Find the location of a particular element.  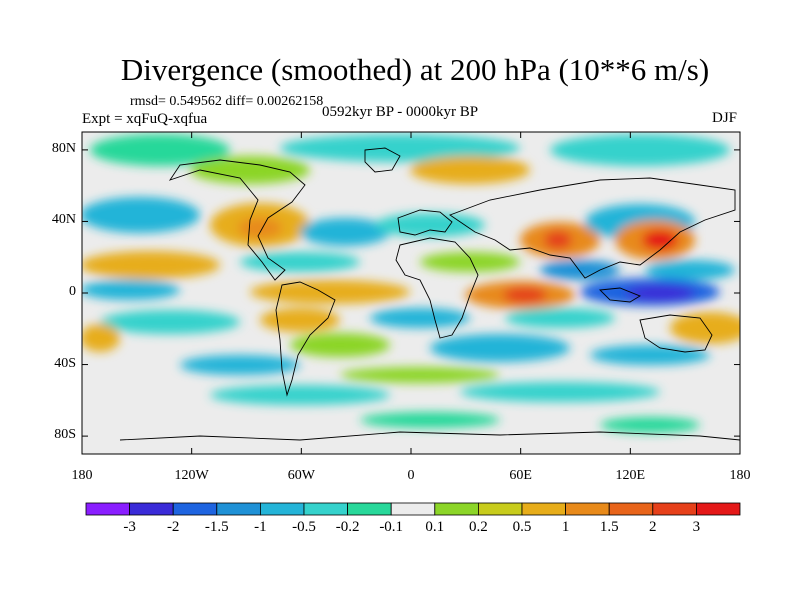

colorbar-label: 1 is located at coordinates (565, 527).